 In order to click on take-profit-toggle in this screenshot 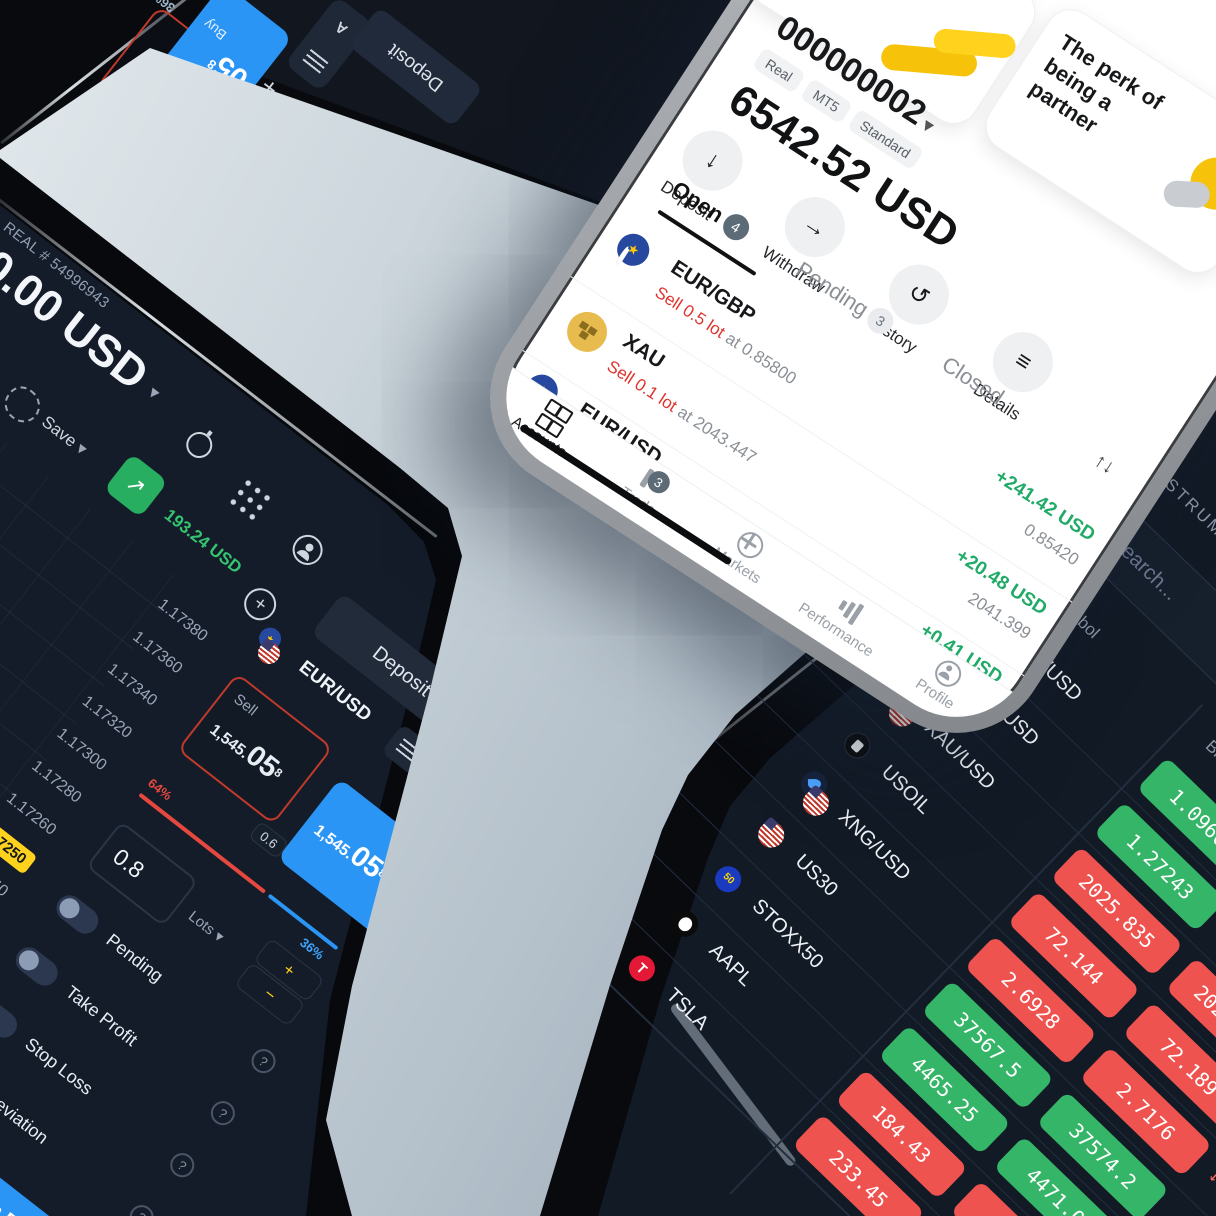, I will do `click(36, 966)`.